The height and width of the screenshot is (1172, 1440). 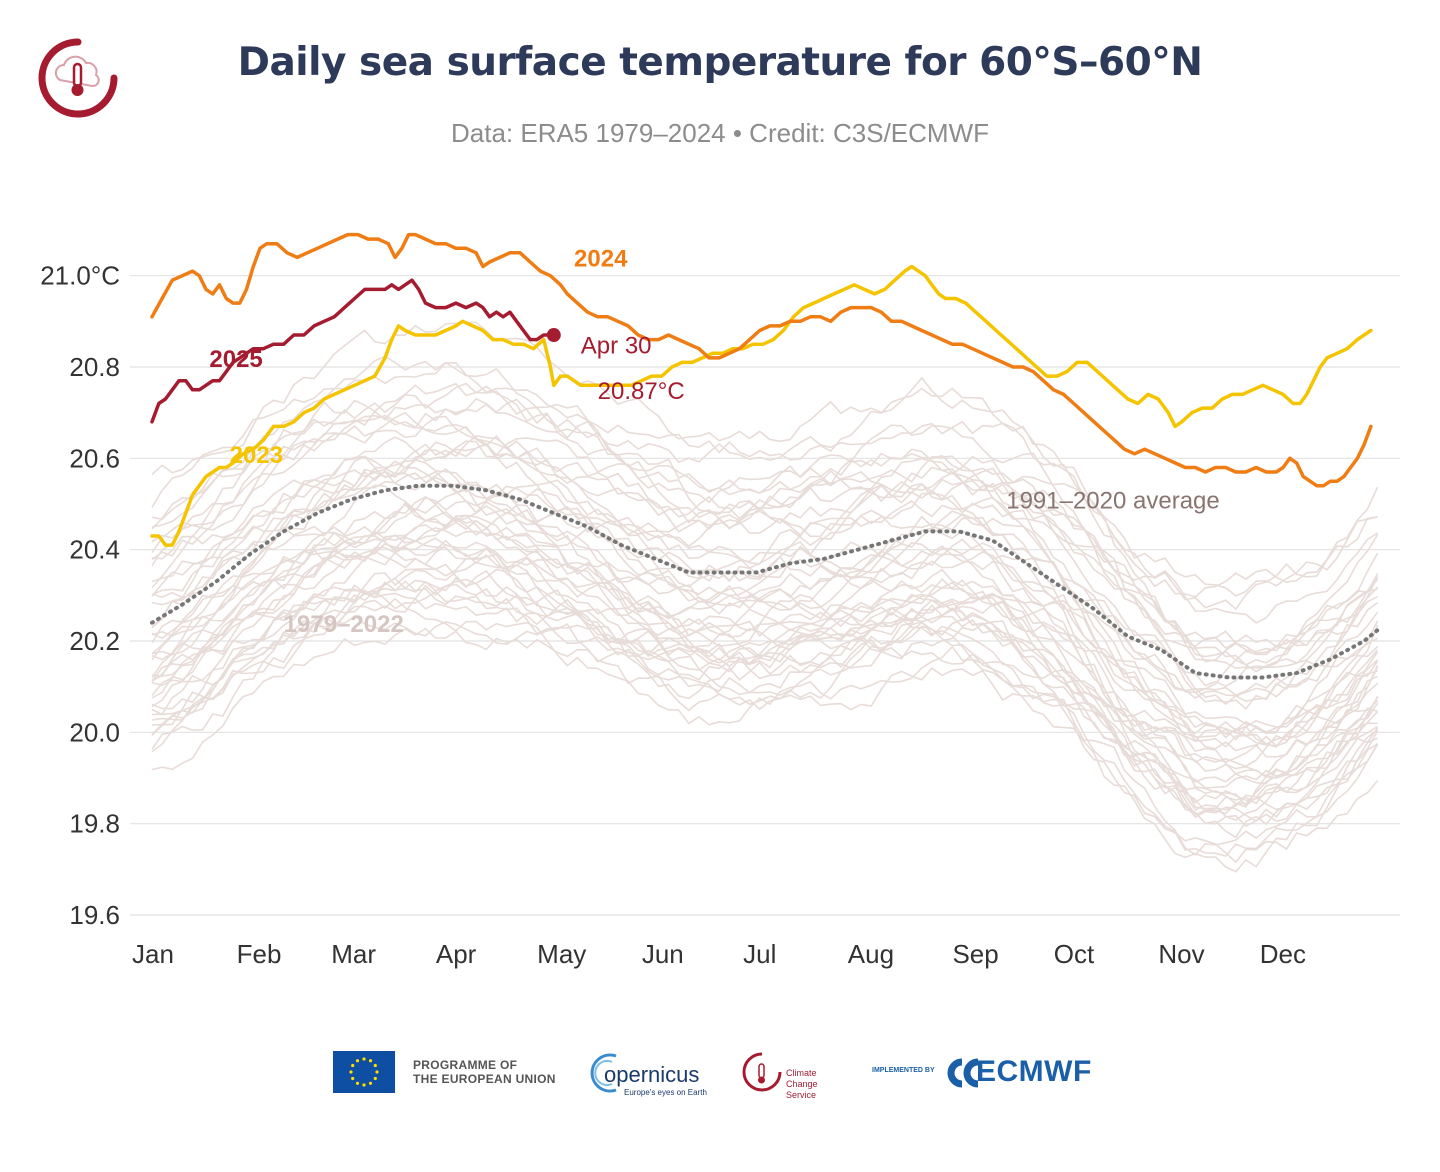 What do you see at coordinates (344, 624) in the screenshot?
I see `annotation-label: 1979–2022` at bounding box center [344, 624].